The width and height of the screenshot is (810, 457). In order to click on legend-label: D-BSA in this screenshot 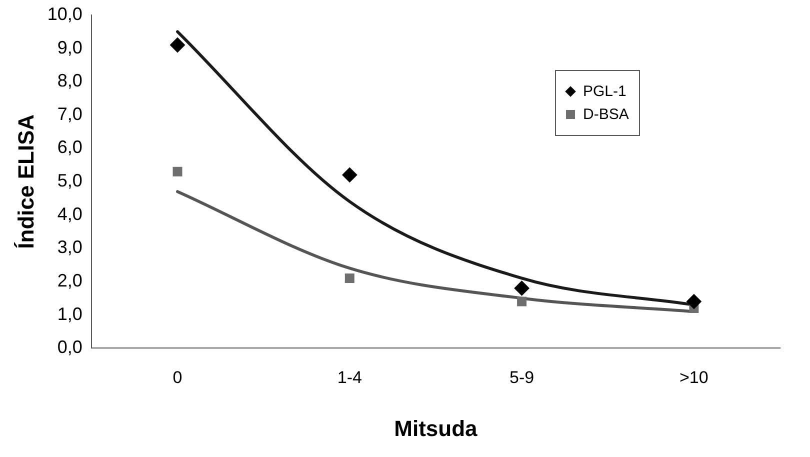, I will do `click(606, 114)`.